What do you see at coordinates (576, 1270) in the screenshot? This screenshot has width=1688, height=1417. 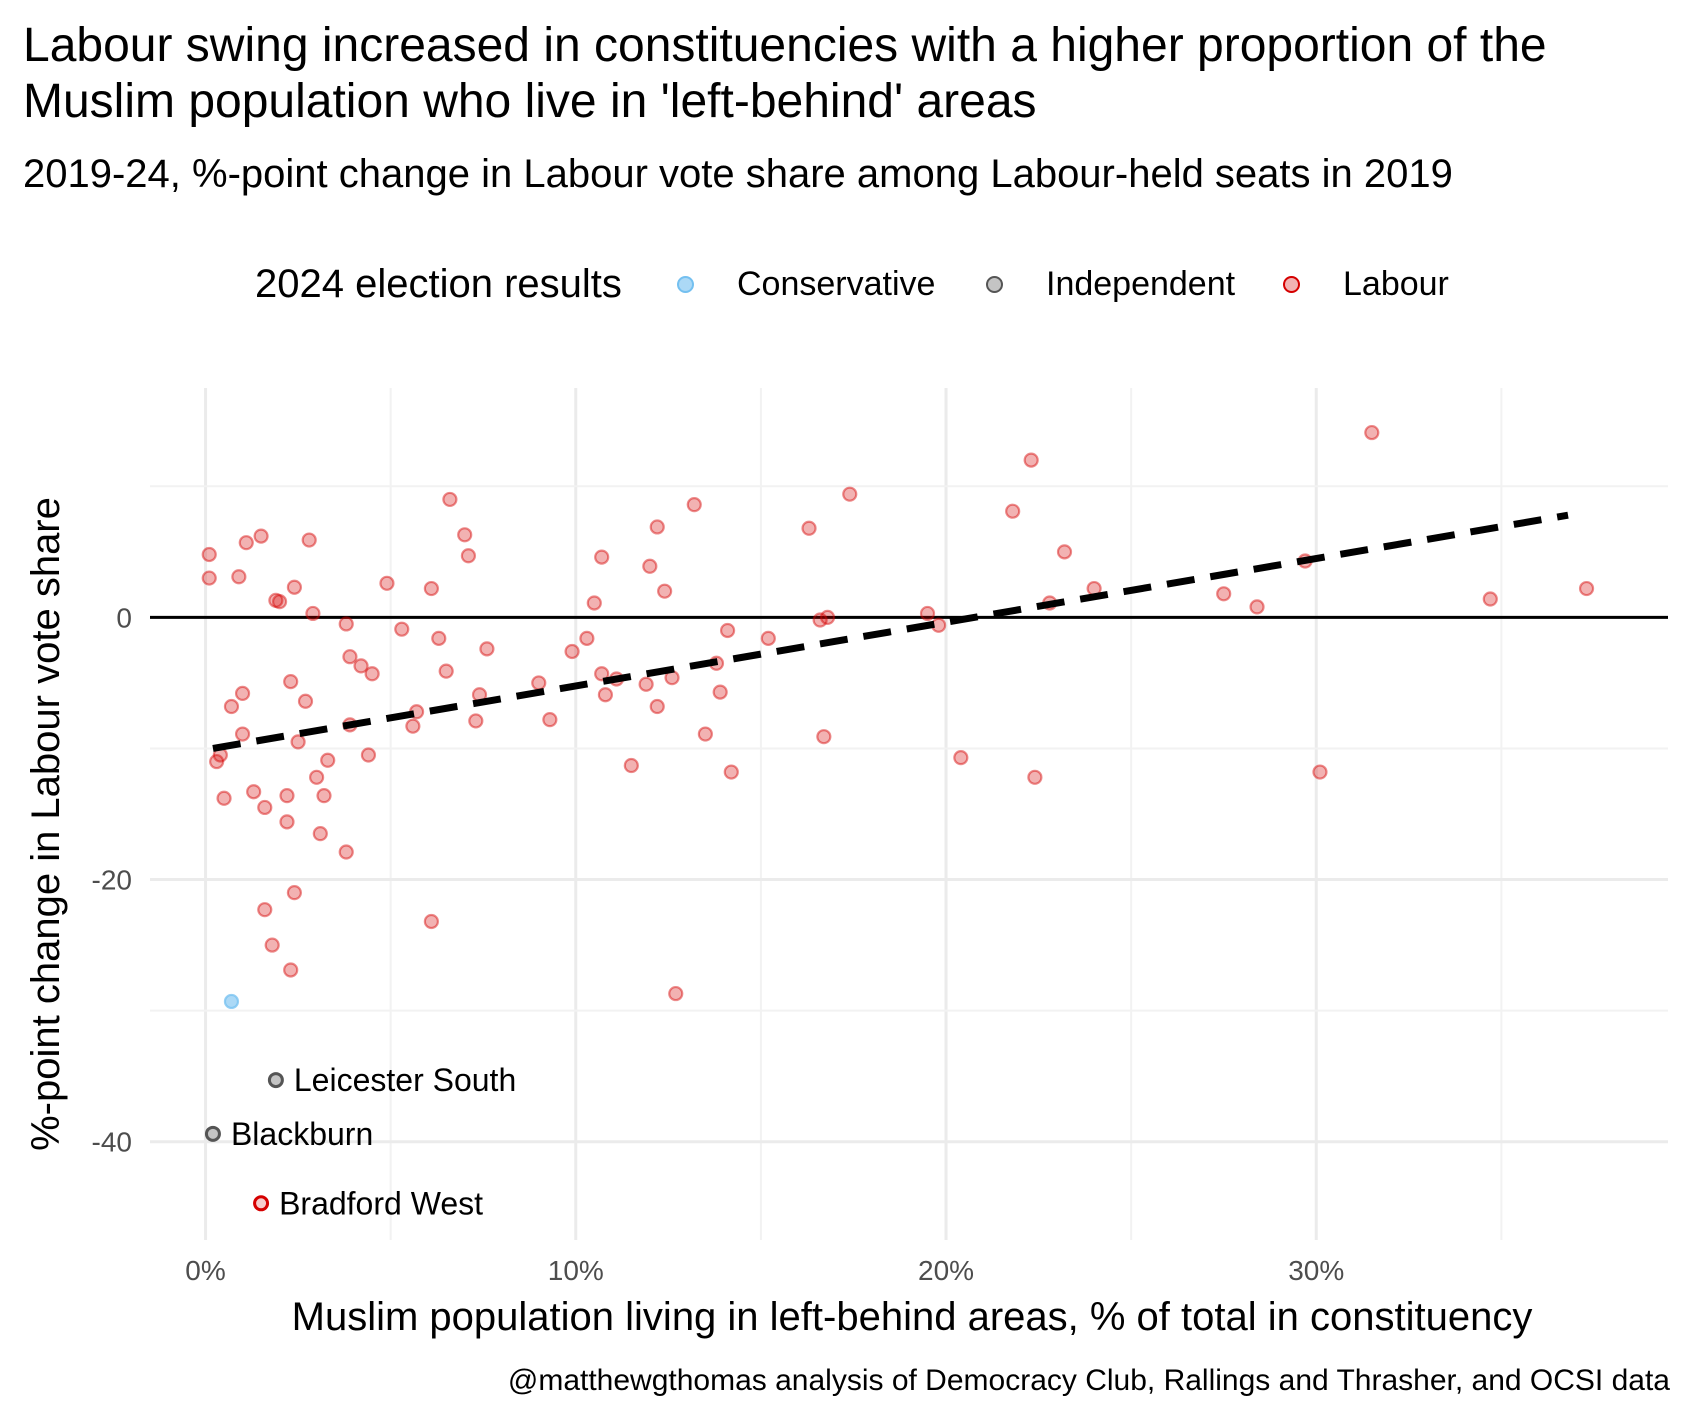 I see `x-tick-label: 10%` at bounding box center [576, 1270].